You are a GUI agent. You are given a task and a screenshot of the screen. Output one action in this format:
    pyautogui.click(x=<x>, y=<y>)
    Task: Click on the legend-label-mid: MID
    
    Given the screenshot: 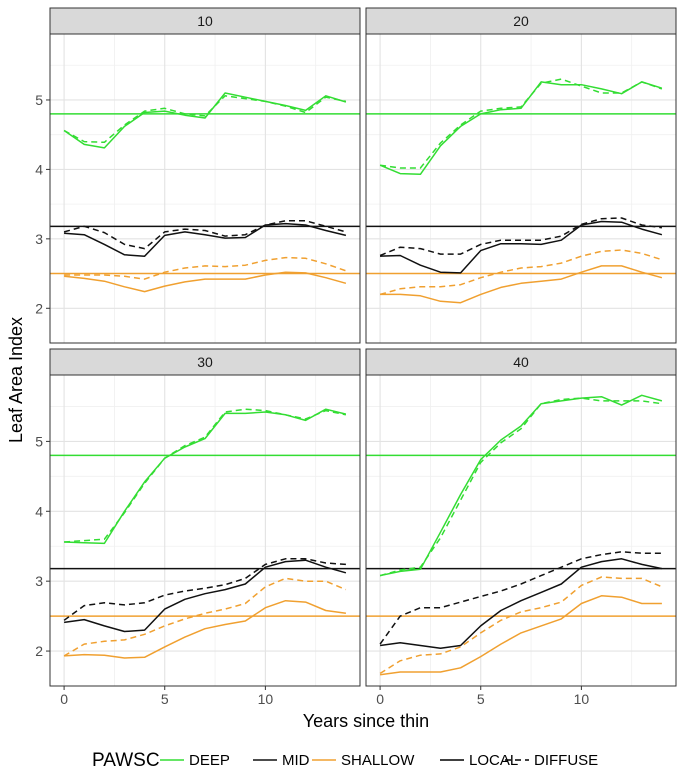 What is the action you would take?
    pyautogui.click(x=296, y=760)
    